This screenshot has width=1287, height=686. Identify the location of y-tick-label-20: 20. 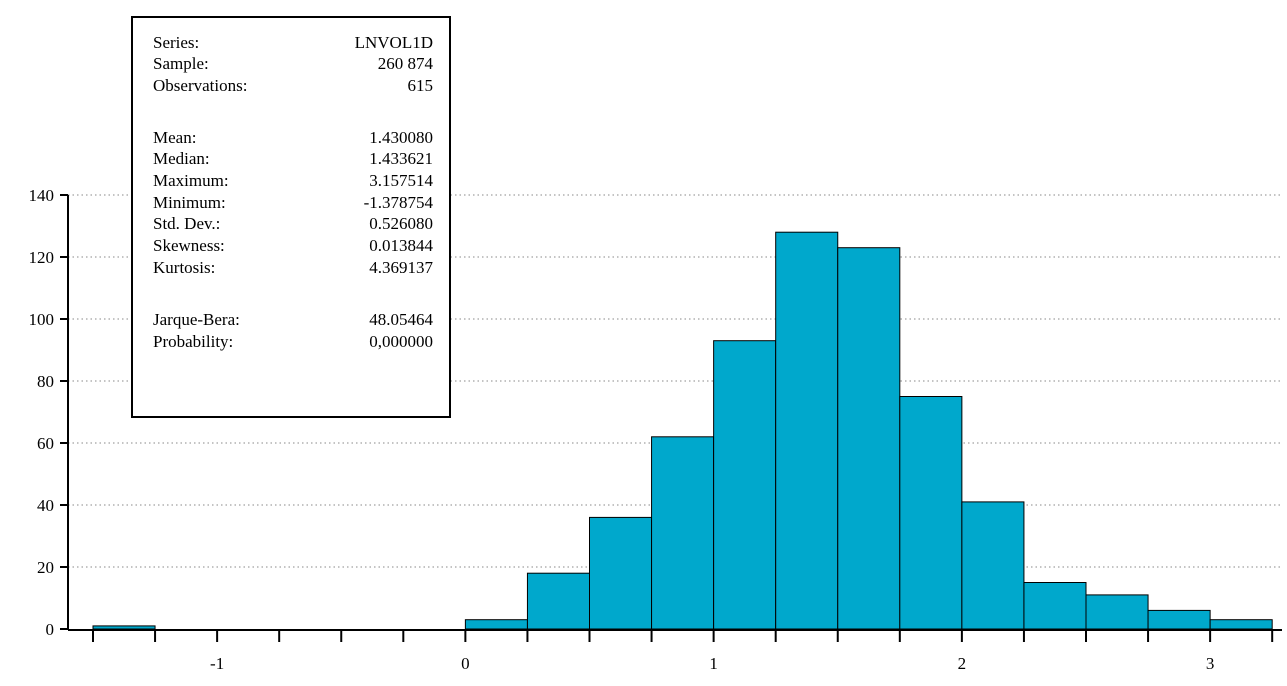
(45, 567).